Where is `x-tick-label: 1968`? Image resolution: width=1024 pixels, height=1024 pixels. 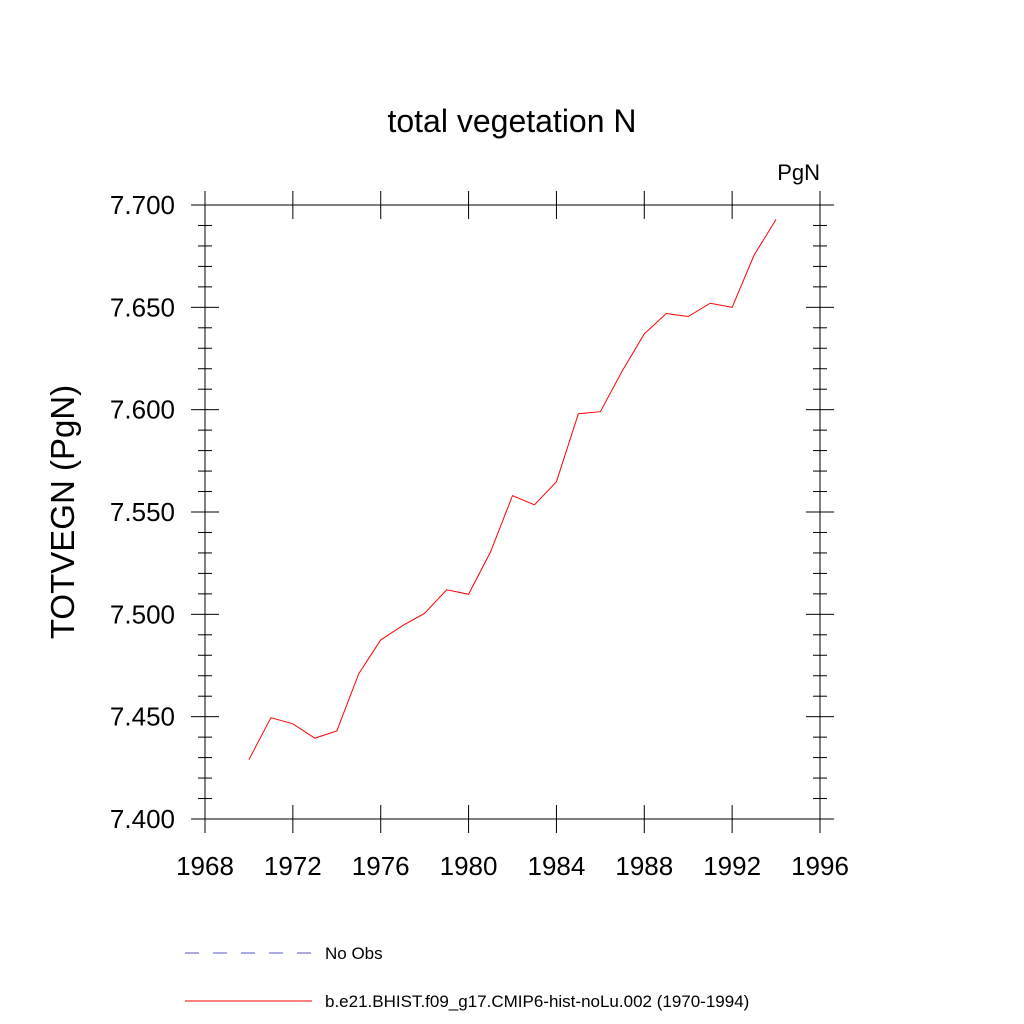 x-tick-label: 1968 is located at coordinates (205, 866).